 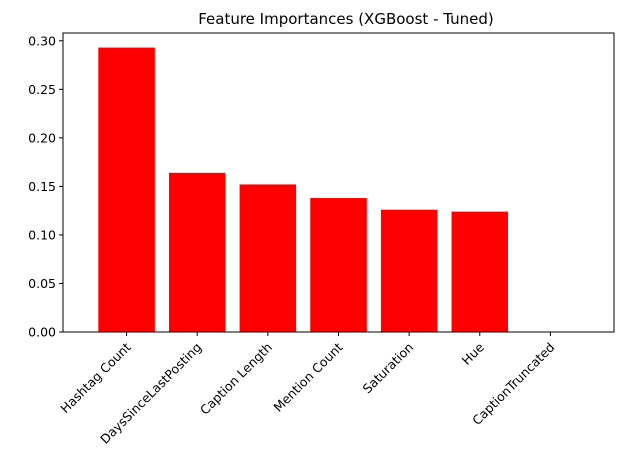 I want to click on bar-mention-count, so click(x=338, y=265).